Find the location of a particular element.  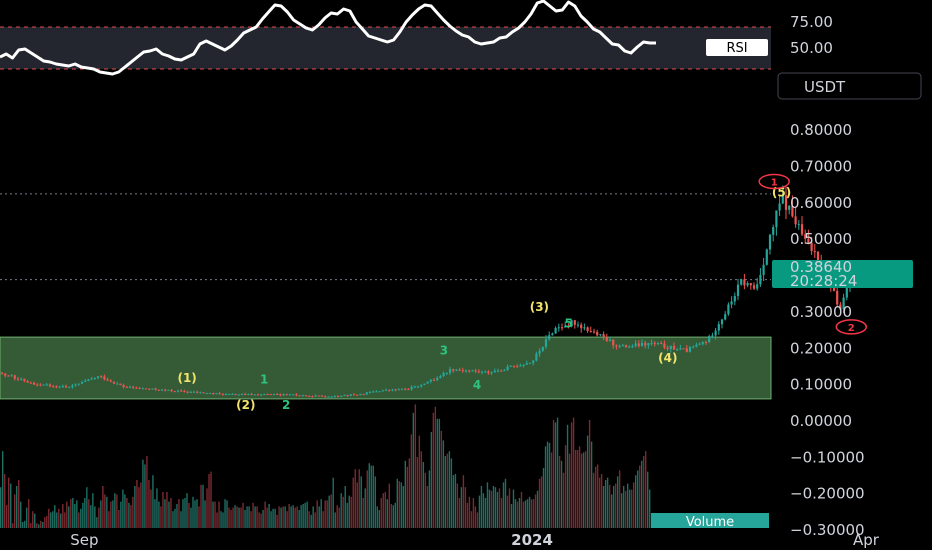

unit-selector is located at coordinates (849, 86).